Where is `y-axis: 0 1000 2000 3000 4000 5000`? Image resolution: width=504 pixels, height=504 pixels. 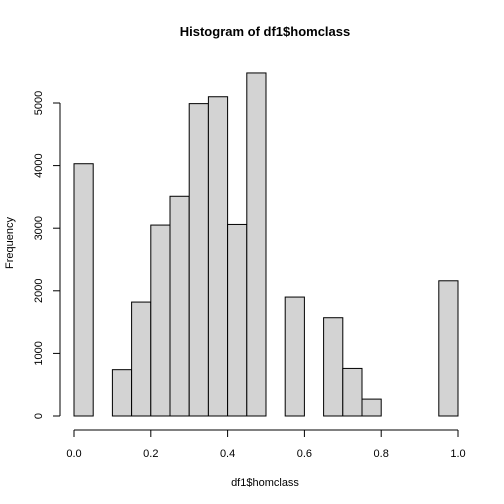
y-axis: 0 1000 2000 3000 4000 5000 is located at coordinates (47, 255).